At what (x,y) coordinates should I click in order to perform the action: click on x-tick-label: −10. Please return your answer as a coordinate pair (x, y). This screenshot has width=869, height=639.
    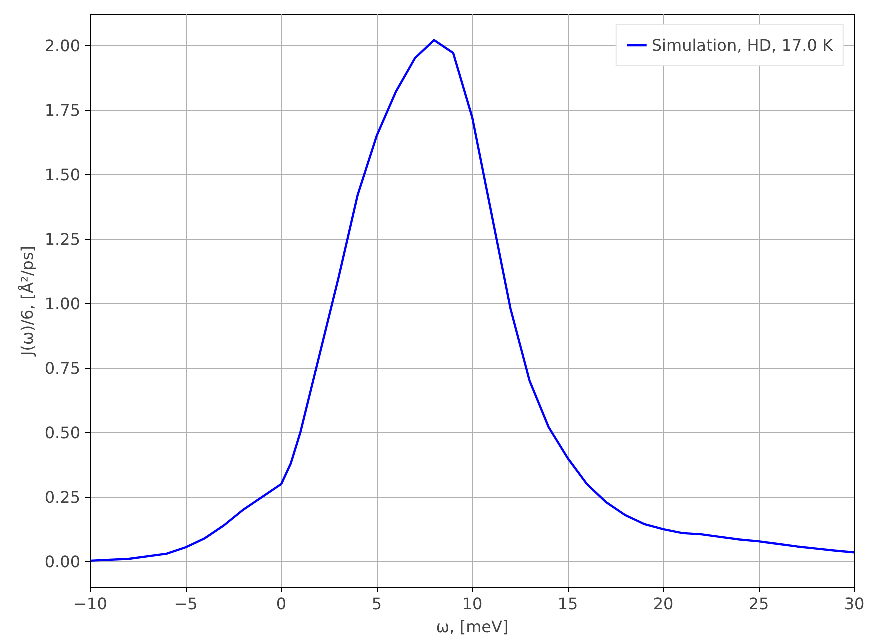
    Looking at the image, I should click on (91, 604).